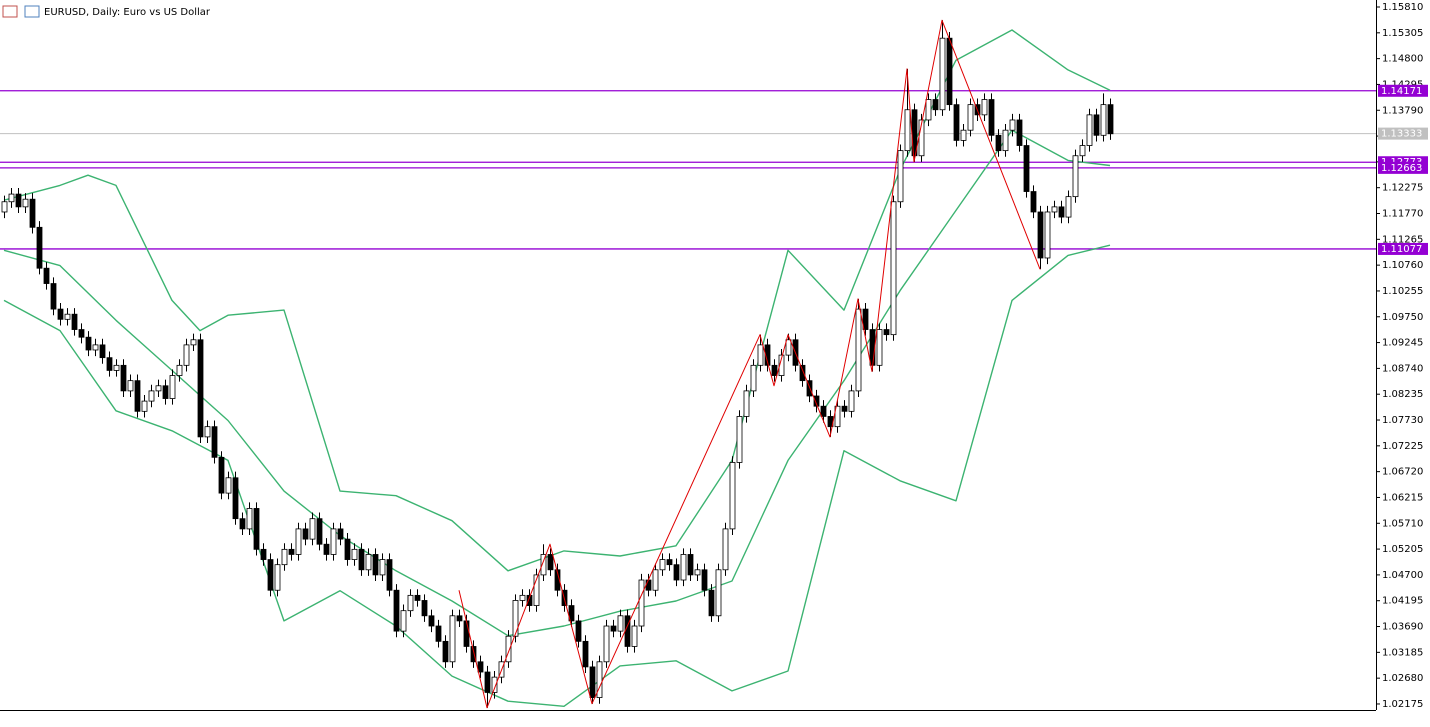  I want to click on y-tick-label: 1.09750, so click(1402, 317).